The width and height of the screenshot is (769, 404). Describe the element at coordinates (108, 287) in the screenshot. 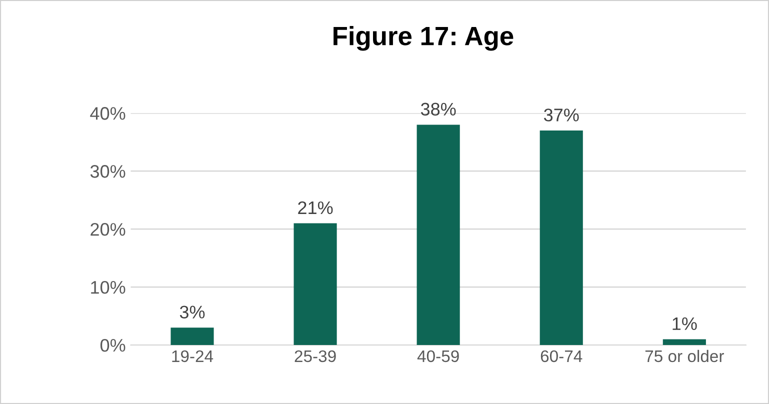

I see `y-tick-label: 10%` at that location.